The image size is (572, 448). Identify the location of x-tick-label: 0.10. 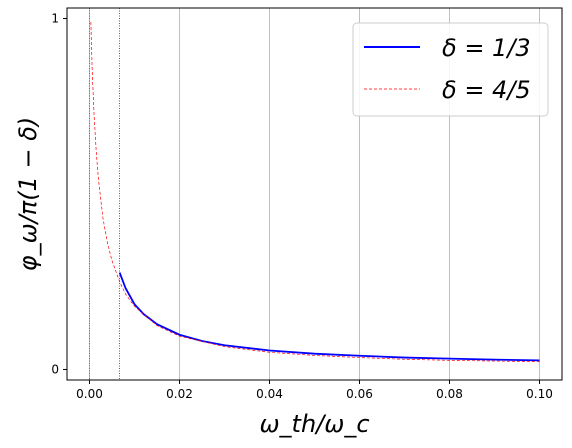
(539, 394).